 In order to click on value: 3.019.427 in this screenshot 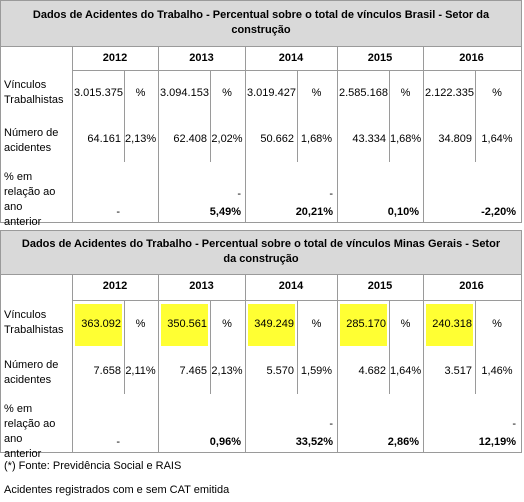, I will do `click(271, 93)`.